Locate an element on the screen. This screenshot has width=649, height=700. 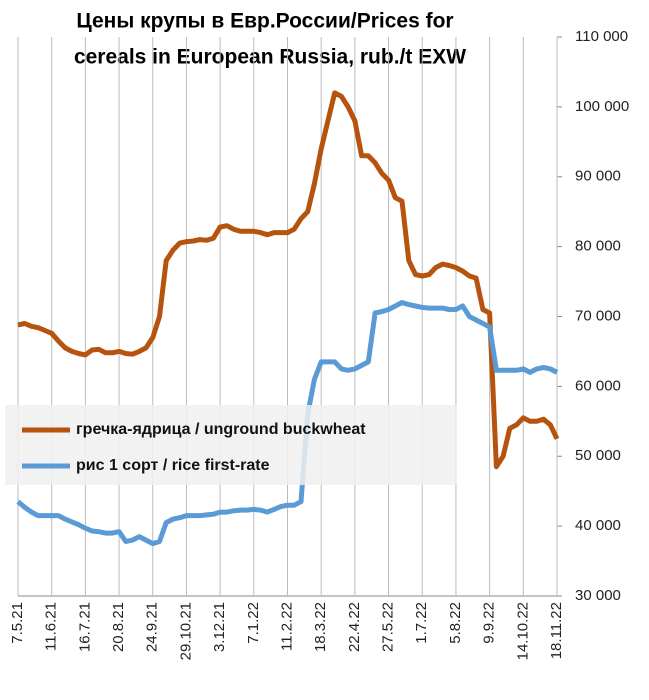
legend-box is located at coordinates (231, 445).